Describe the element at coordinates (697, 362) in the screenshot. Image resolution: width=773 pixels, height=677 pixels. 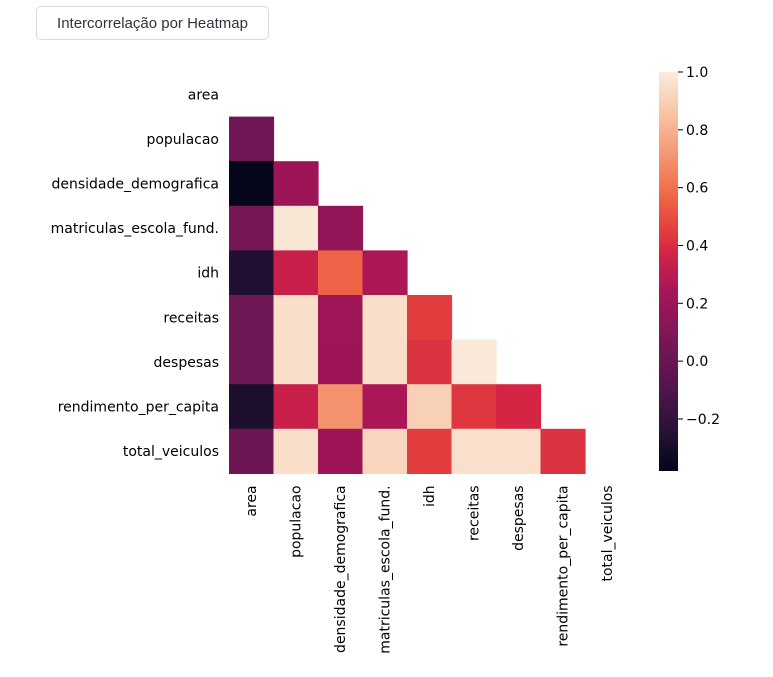
I see `colorbar-tick-label: 0.0` at that location.